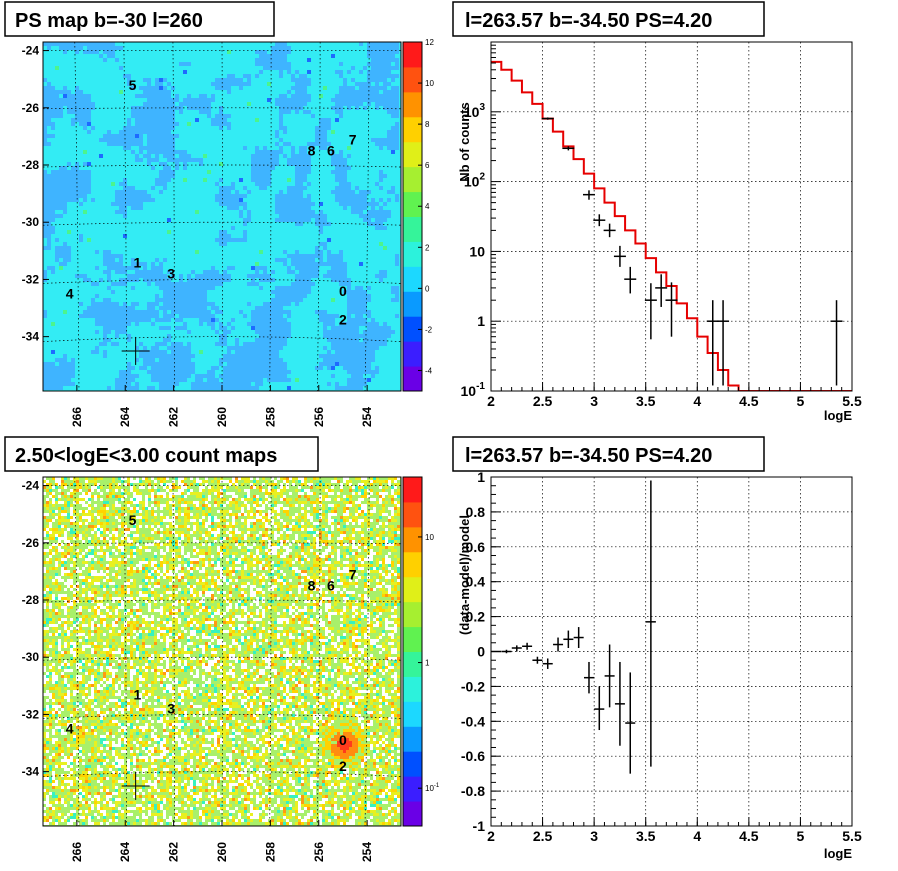 Image resolution: width=898 pixels, height=871 pixels. What do you see at coordinates (477, 251) in the screenshot?
I see `y-tick-label: 10` at bounding box center [477, 251].